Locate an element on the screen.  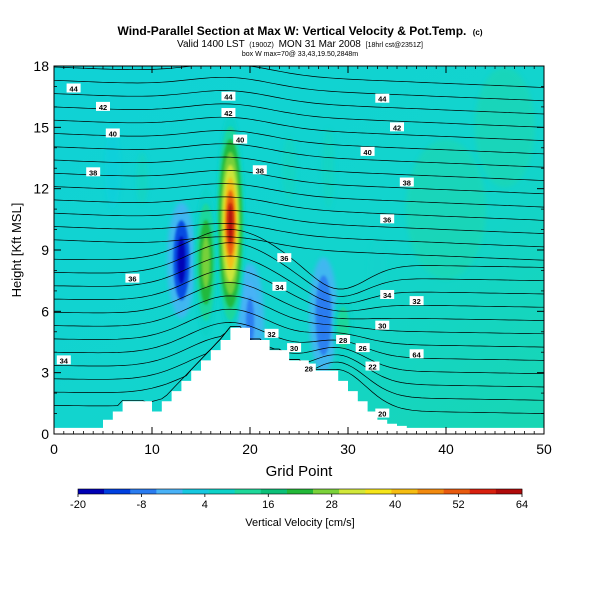
x-tick-label: 10 is located at coordinates (152, 449).